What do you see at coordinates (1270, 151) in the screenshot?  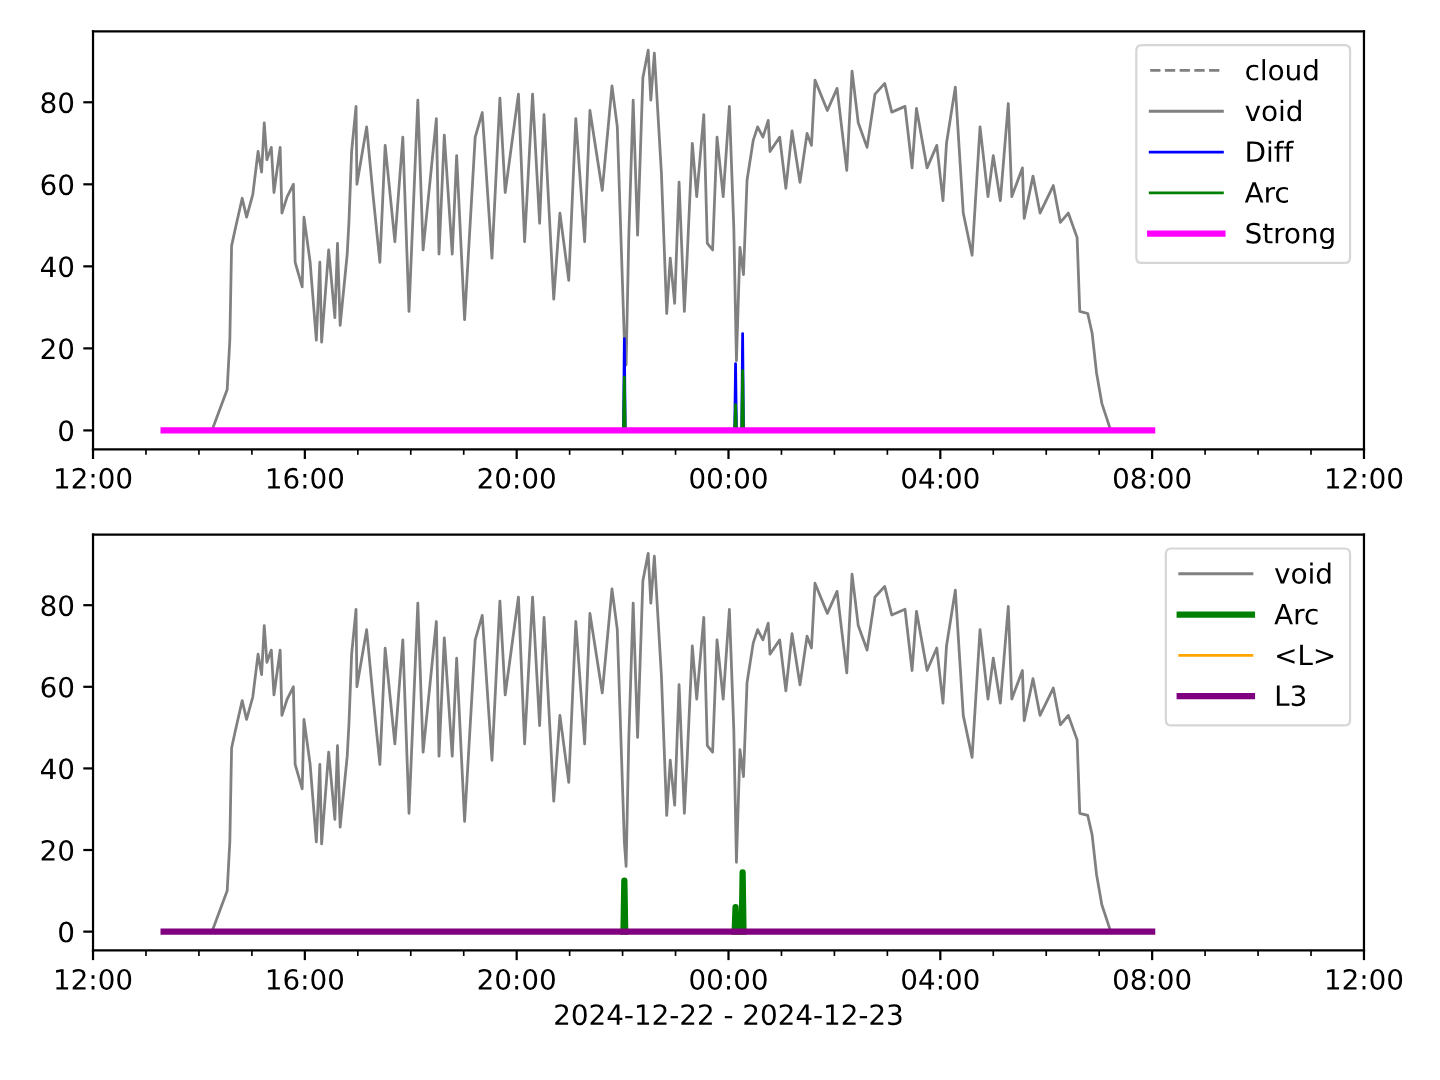 I see `legend-label: Diff` at bounding box center [1270, 151].